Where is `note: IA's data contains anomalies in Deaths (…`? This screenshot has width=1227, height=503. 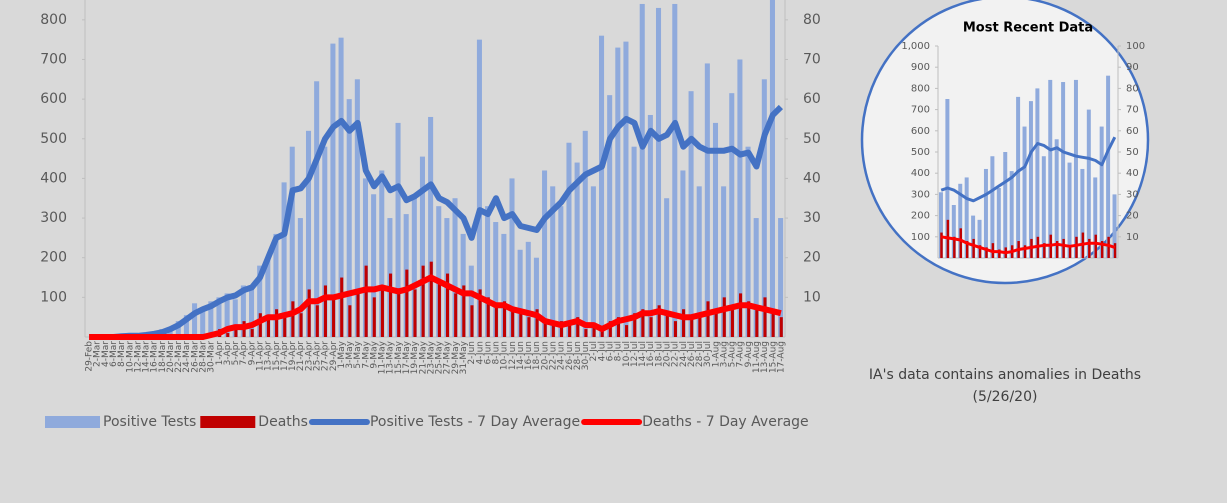
note: IA's data contains anomalies in Deaths (… is located at coordinates (1005, 386).